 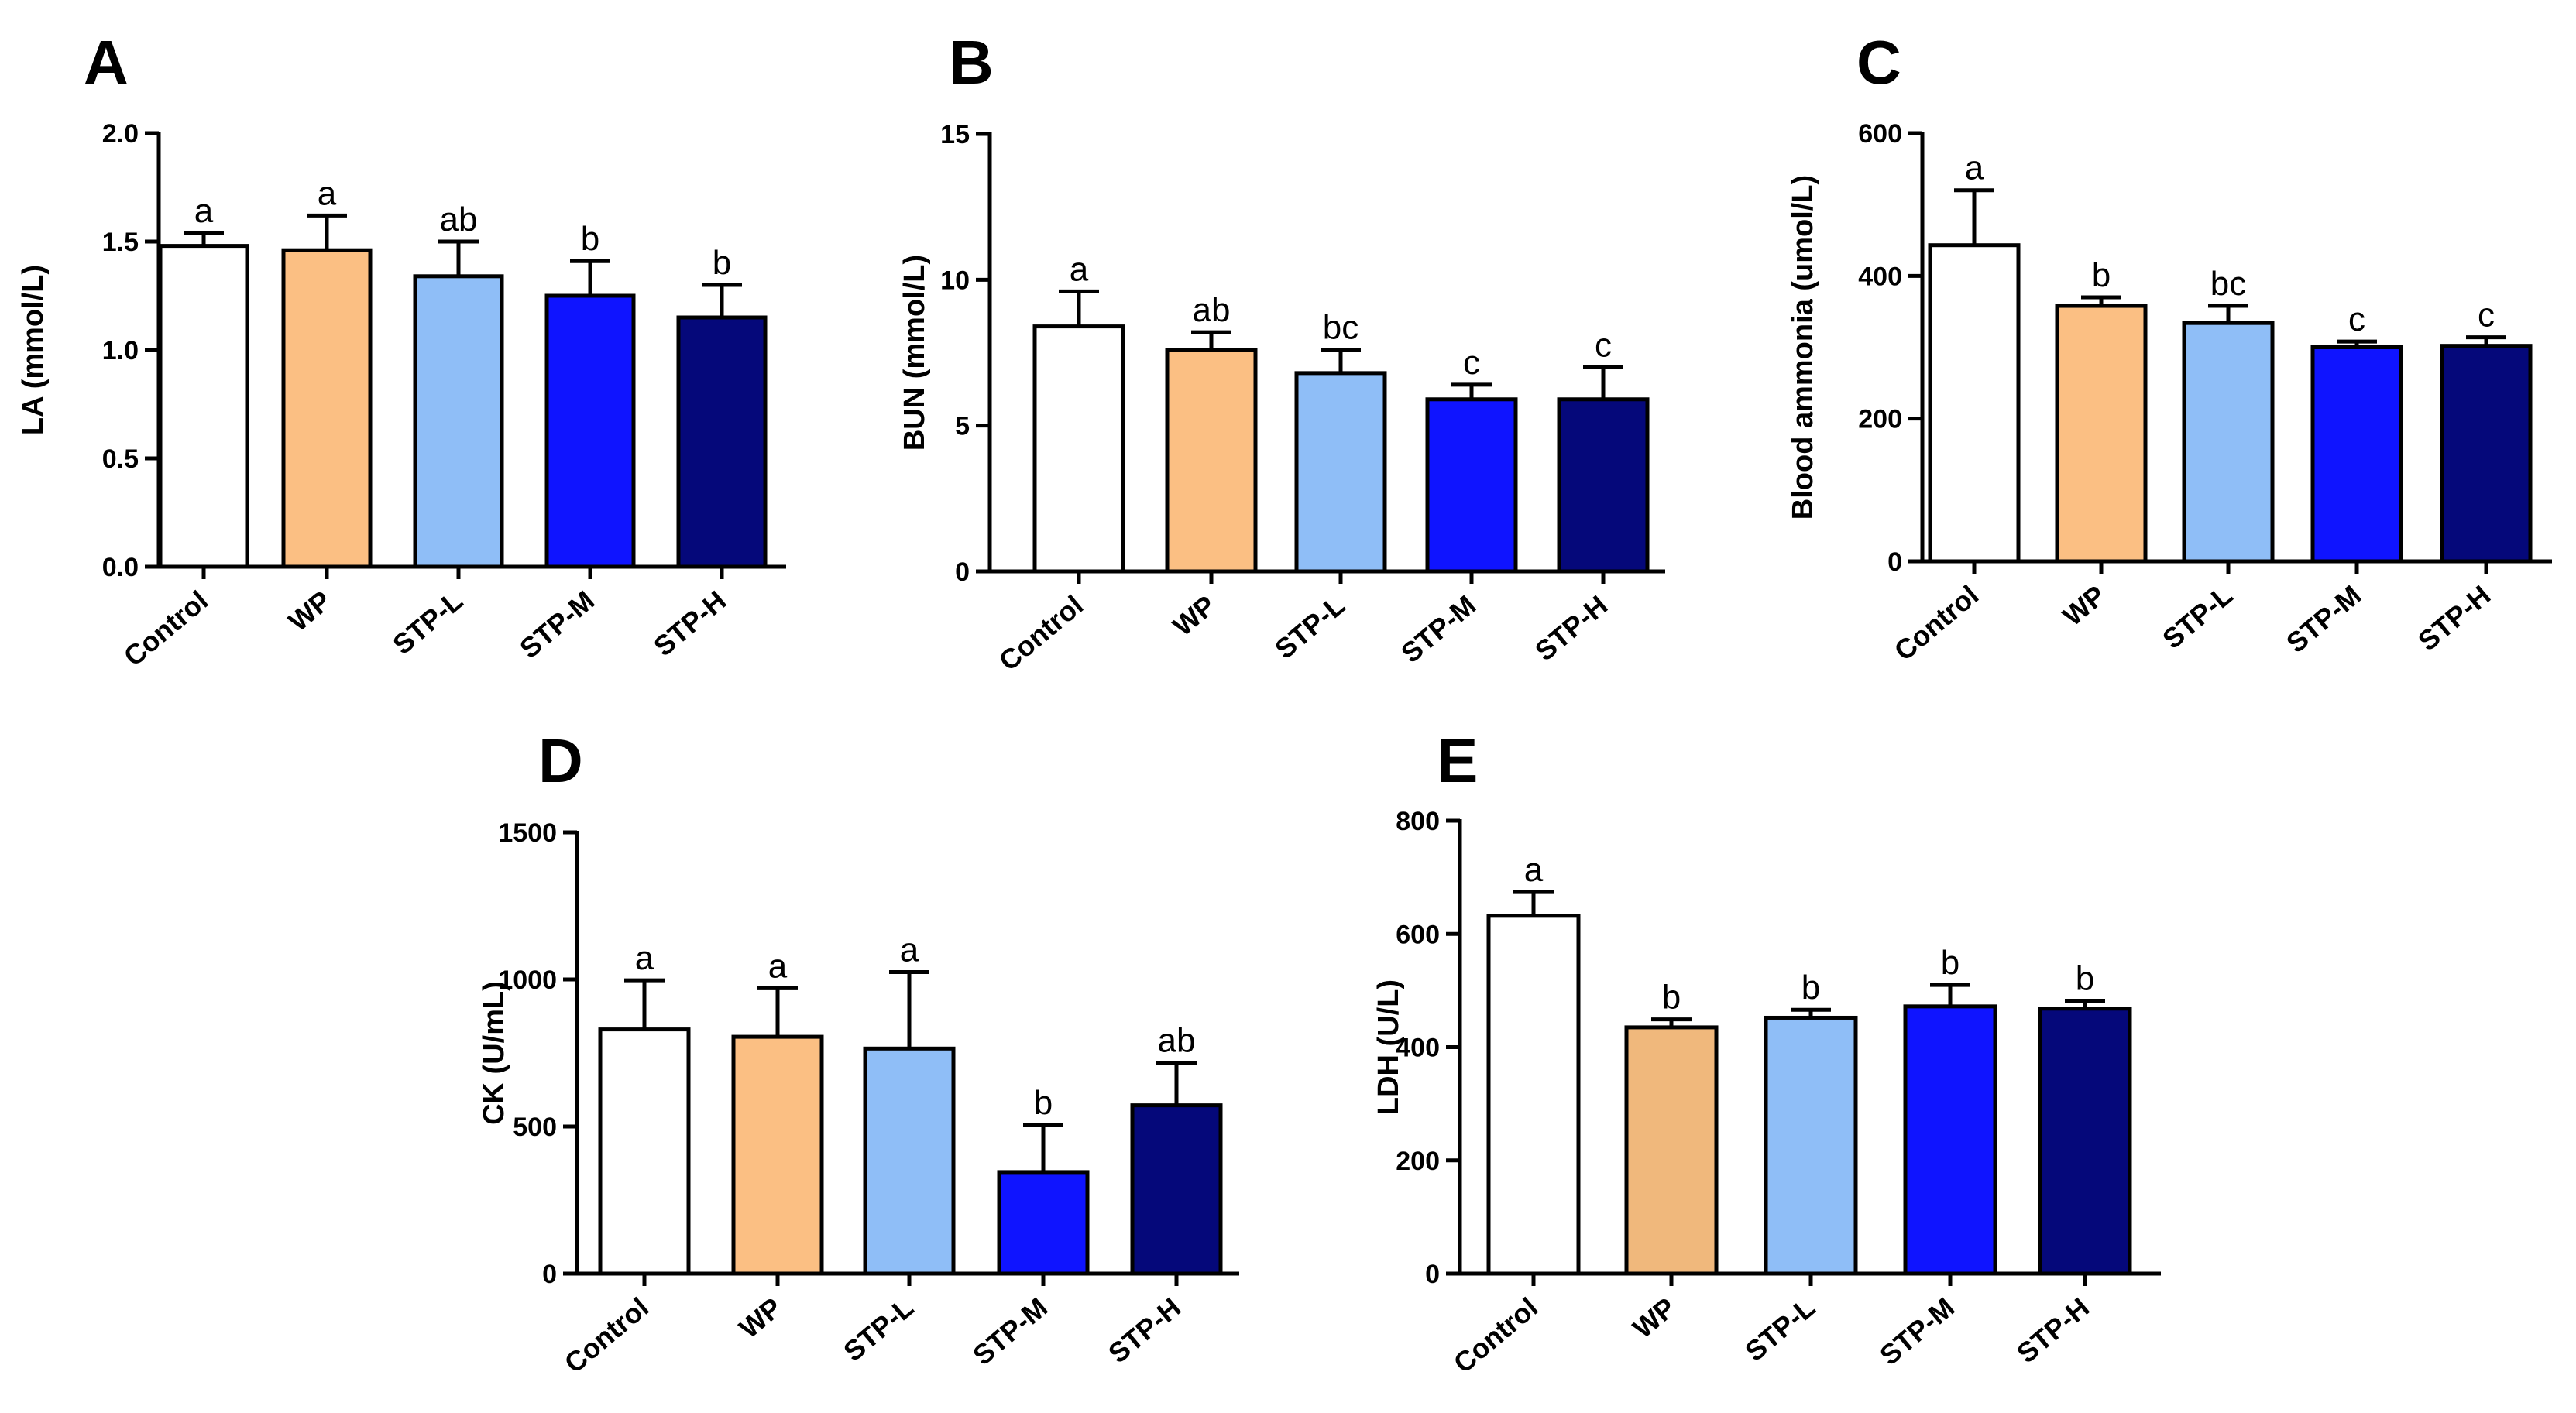 What do you see at coordinates (955, 134) in the screenshot?
I see `y-tick-label: 15` at bounding box center [955, 134].